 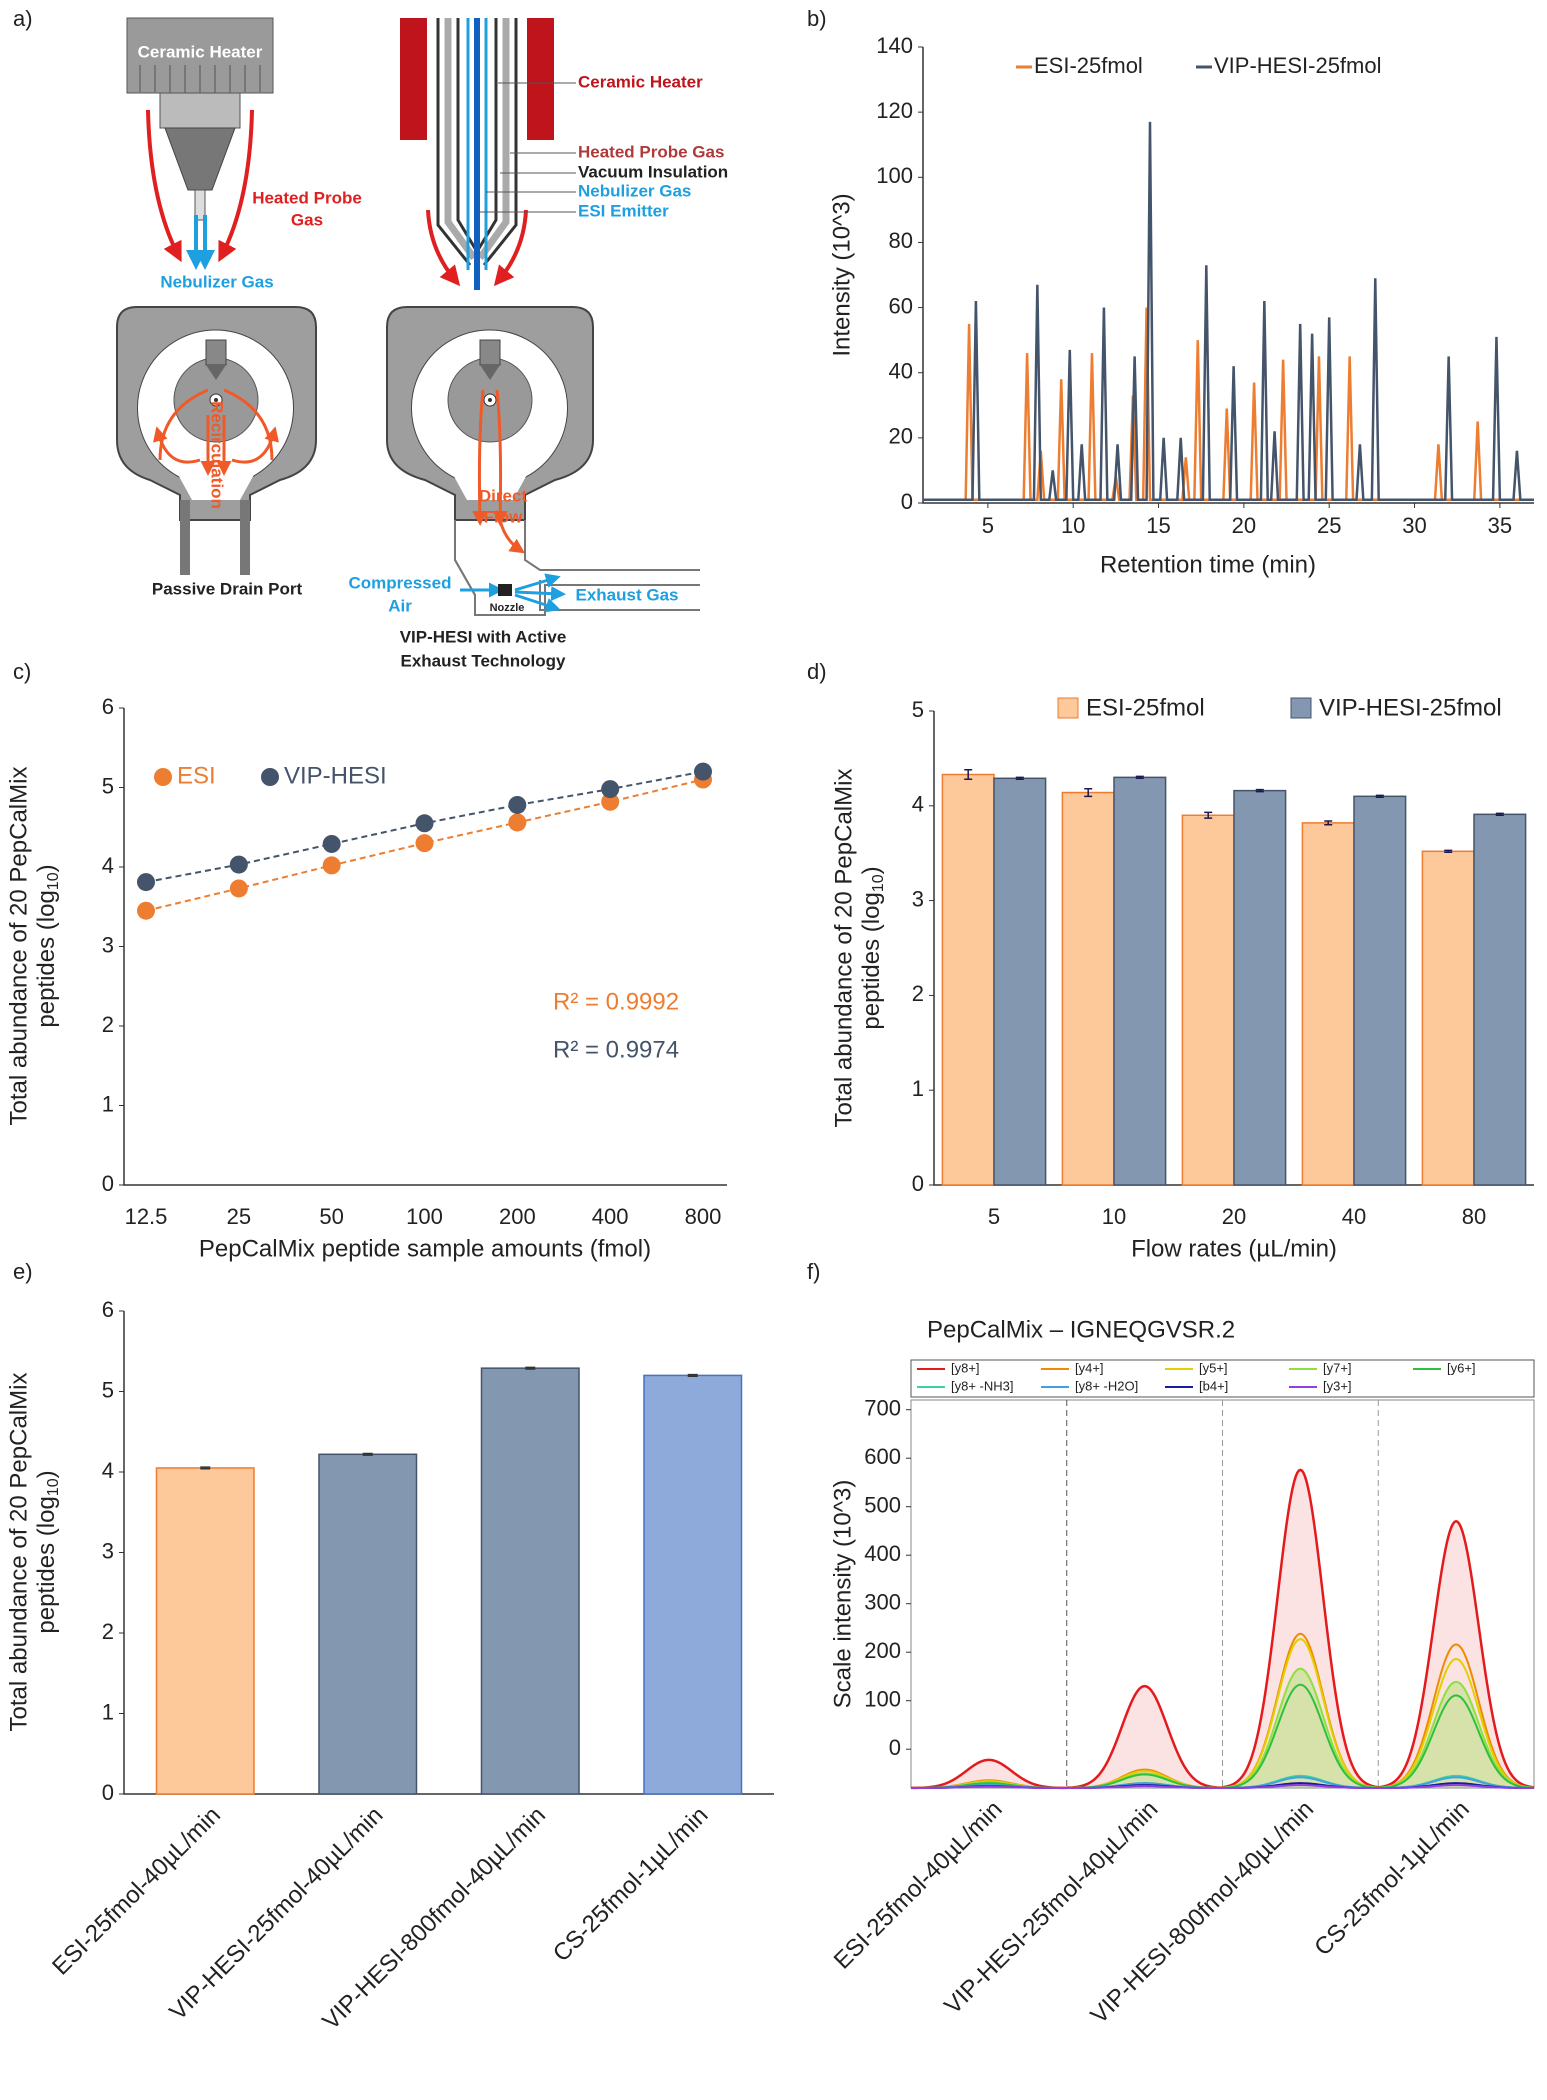 I want to click on panel-label: f), so click(x=813, y=1271).